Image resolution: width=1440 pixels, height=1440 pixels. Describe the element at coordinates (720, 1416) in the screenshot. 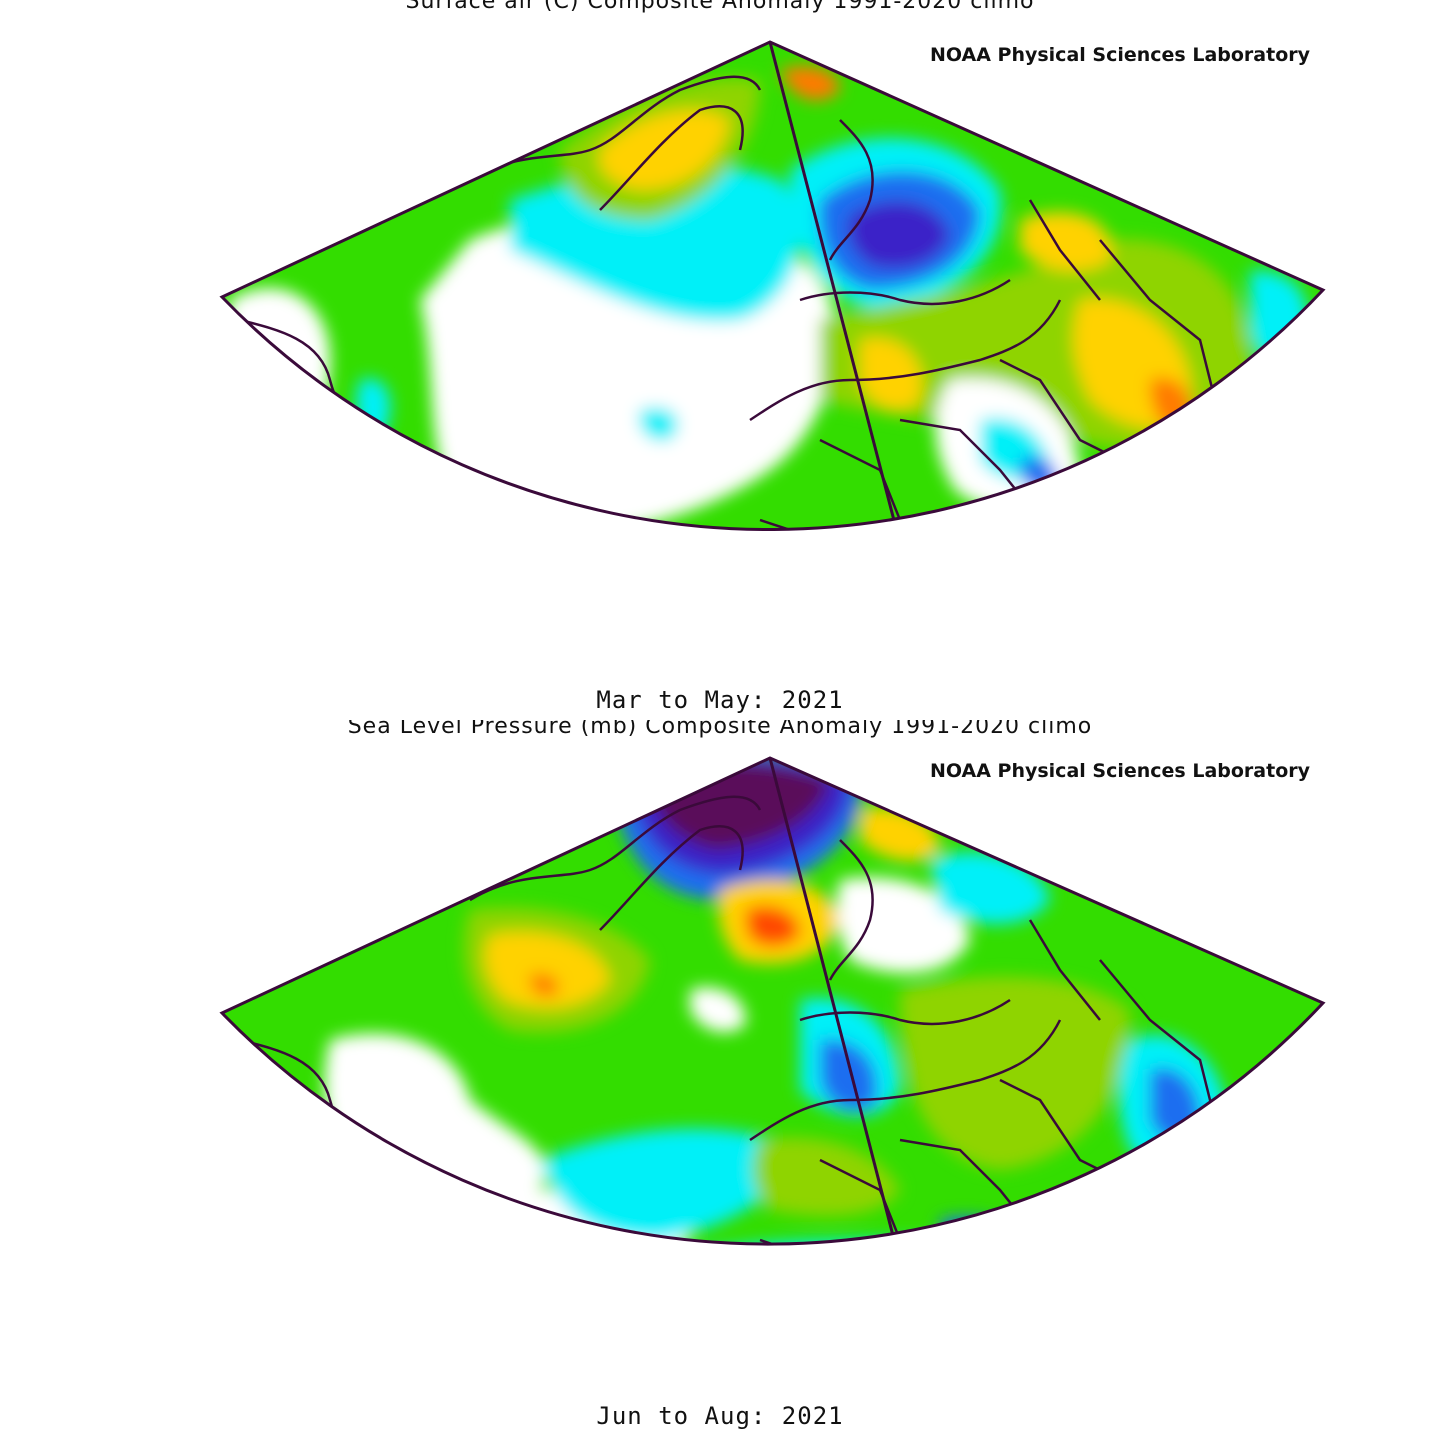

I see `period-caption: Jun to Aug: 2021` at that location.